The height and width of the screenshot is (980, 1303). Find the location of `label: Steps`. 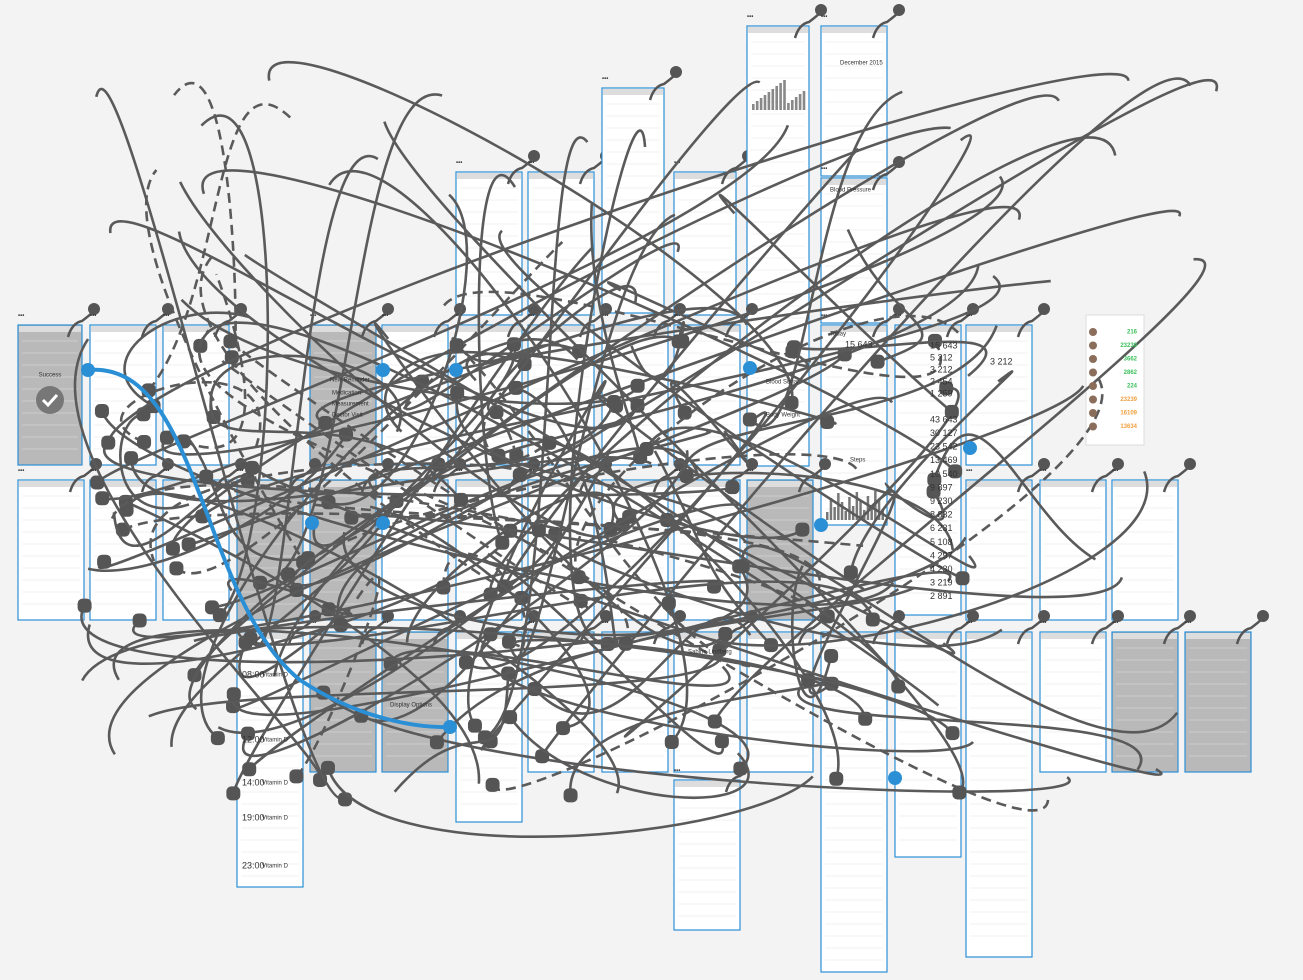

label: Steps is located at coordinates (857, 461).